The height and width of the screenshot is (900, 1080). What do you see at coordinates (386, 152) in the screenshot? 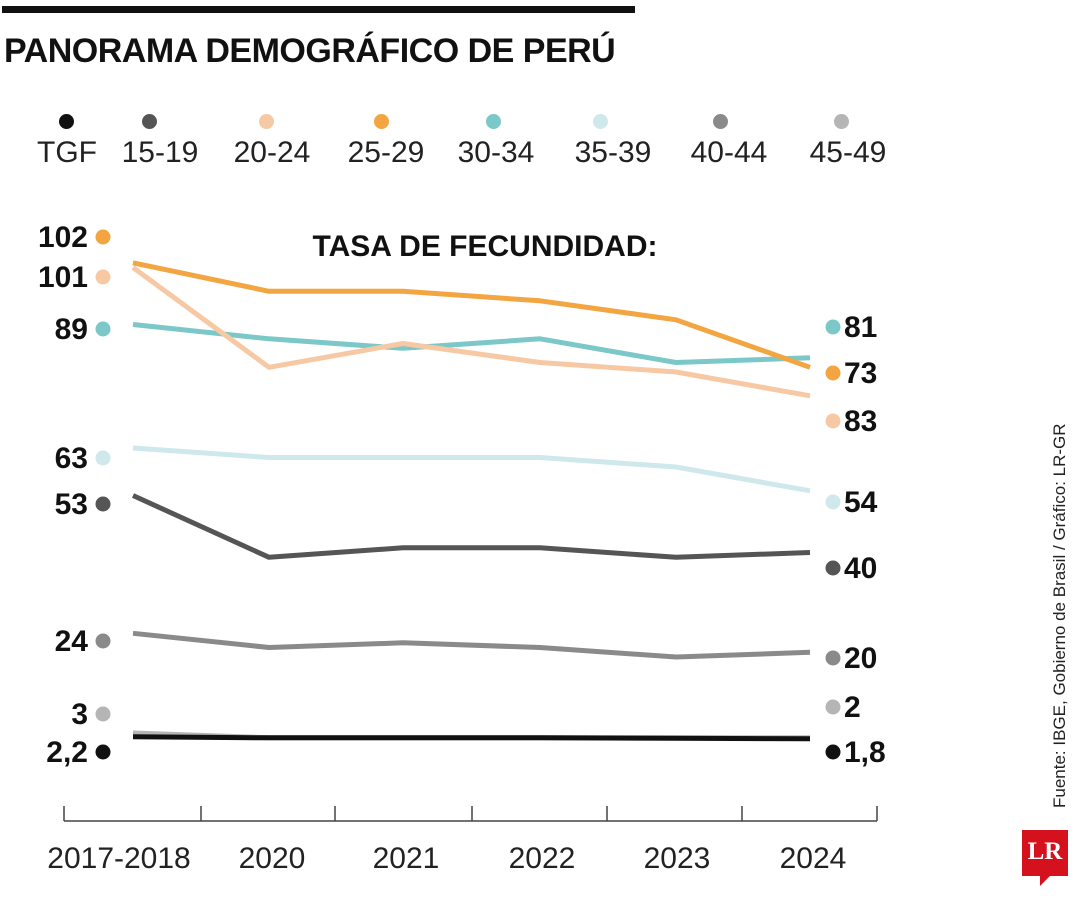
I see `legend-label: 25-29` at bounding box center [386, 152].